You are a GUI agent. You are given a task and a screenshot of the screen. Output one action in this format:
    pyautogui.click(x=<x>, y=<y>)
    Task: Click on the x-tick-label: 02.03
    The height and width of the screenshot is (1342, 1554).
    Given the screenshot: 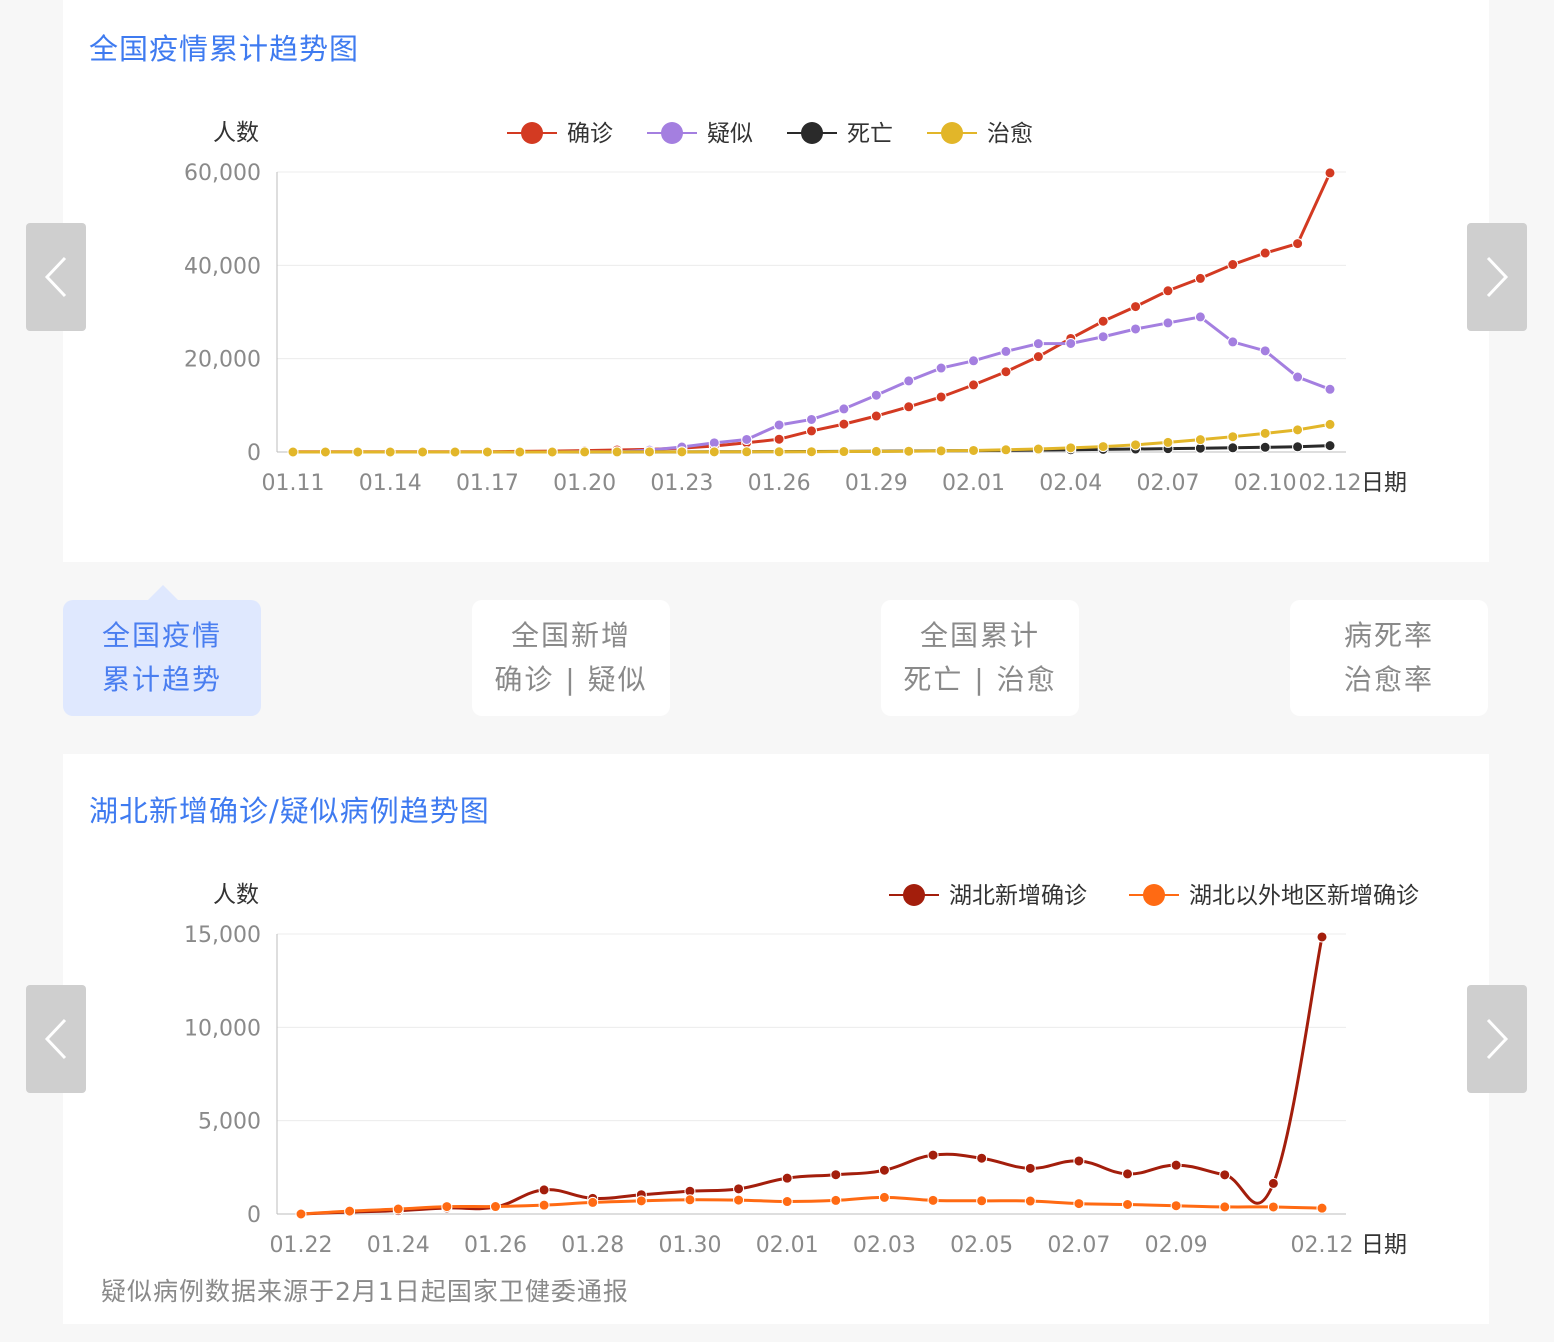 What is the action you would take?
    pyautogui.click(x=884, y=1245)
    